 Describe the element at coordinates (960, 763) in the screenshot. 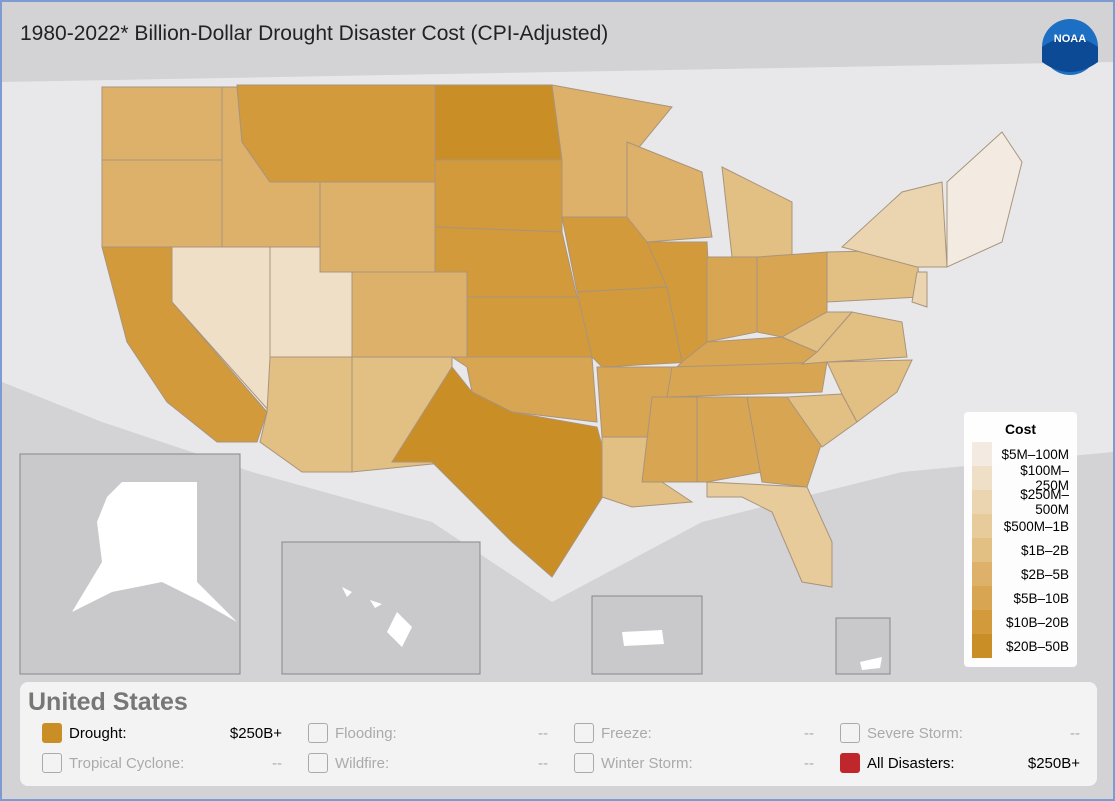

I see `hazard-row: All Disasters: $250B+` at that location.